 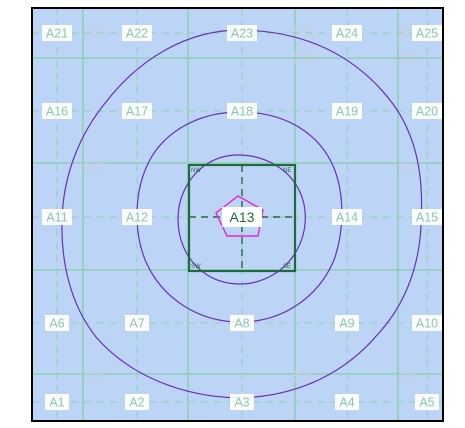 I want to click on cell-label-a6: A6, so click(x=57, y=323).